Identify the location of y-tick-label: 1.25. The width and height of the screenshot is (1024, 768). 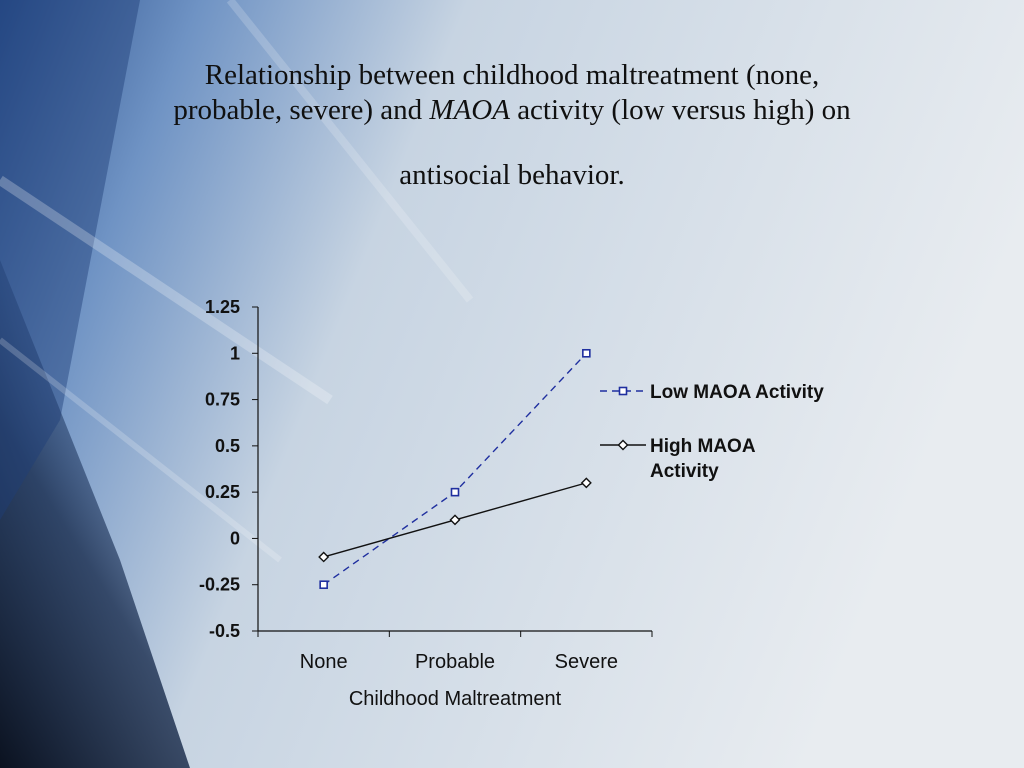
(222, 307).